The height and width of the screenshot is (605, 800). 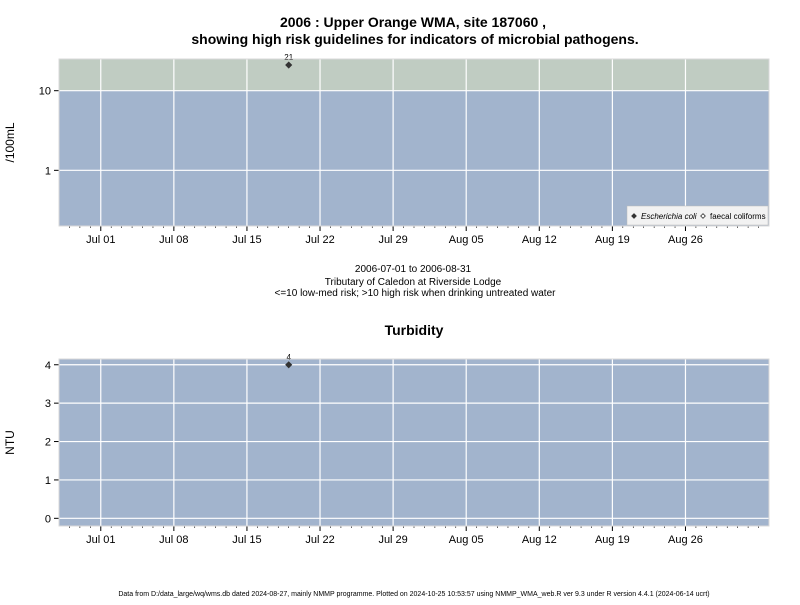 What do you see at coordinates (288, 357) in the screenshot?
I see `data-label: 4` at bounding box center [288, 357].